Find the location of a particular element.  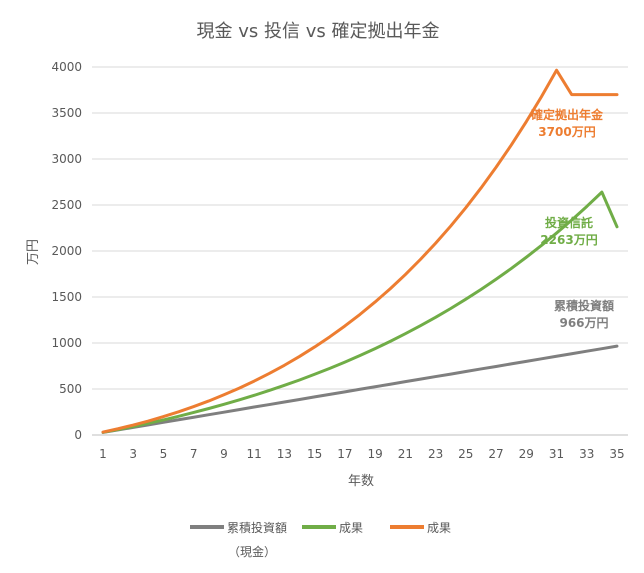

y-tick-label: 500 is located at coordinates (70, 389).